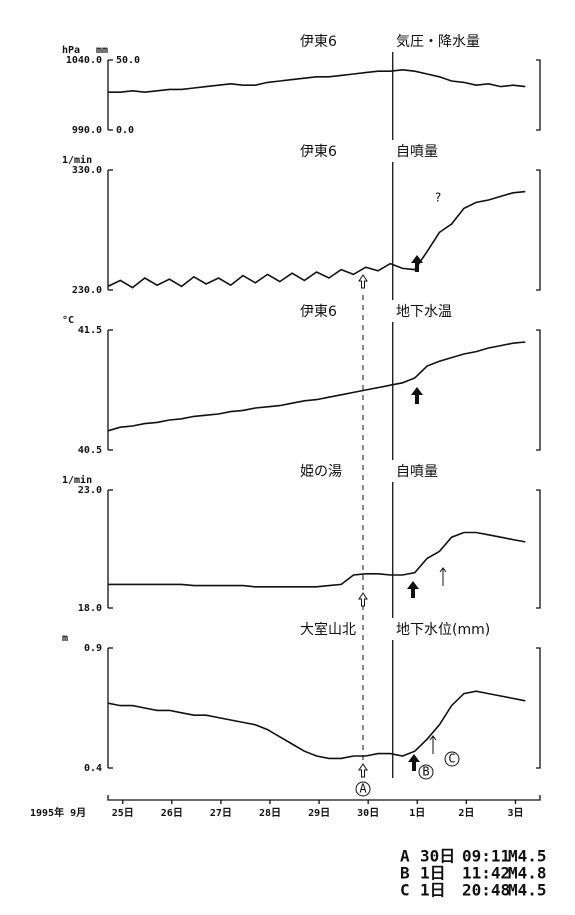 The height and width of the screenshot is (915, 575). What do you see at coordinates (424, 312) in the screenshot?
I see `panel-title: 地下水温` at bounding box center [424, 312].